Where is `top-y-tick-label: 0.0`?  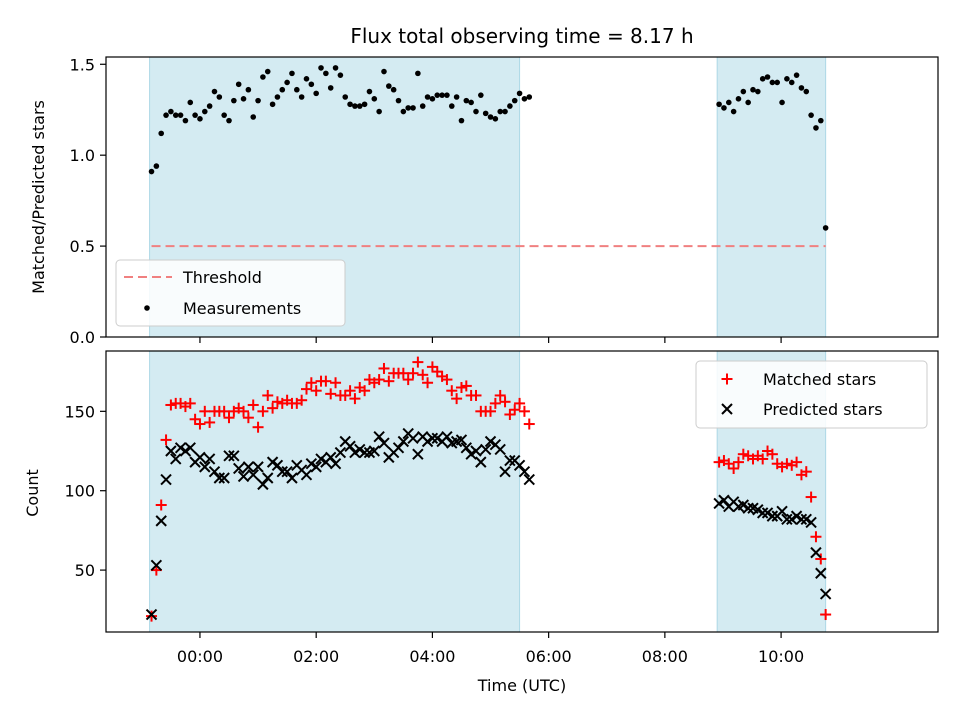
top-y-tick-label: 0.0 is located at coordinates (82, 337).